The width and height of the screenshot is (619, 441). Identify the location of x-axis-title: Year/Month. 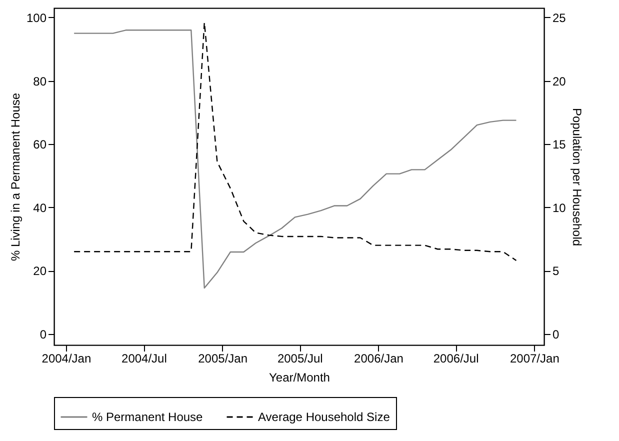
(299, 377).